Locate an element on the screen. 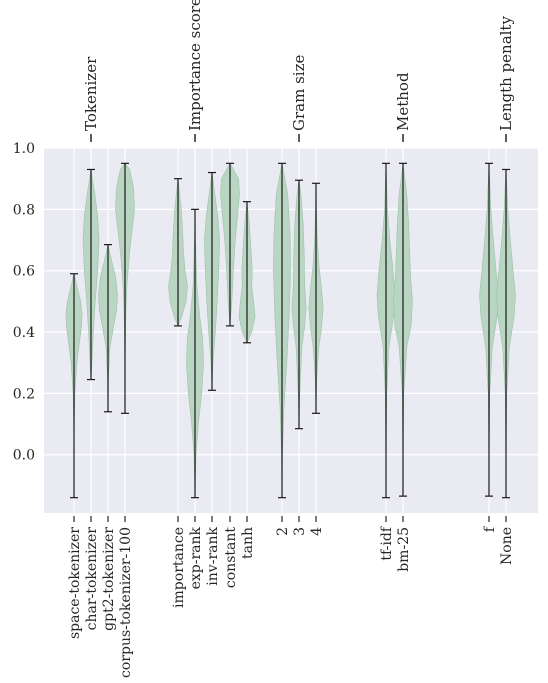 The height and width of the screenshot is (683, 548). group-label: Method is located at coordinates (403, 101).